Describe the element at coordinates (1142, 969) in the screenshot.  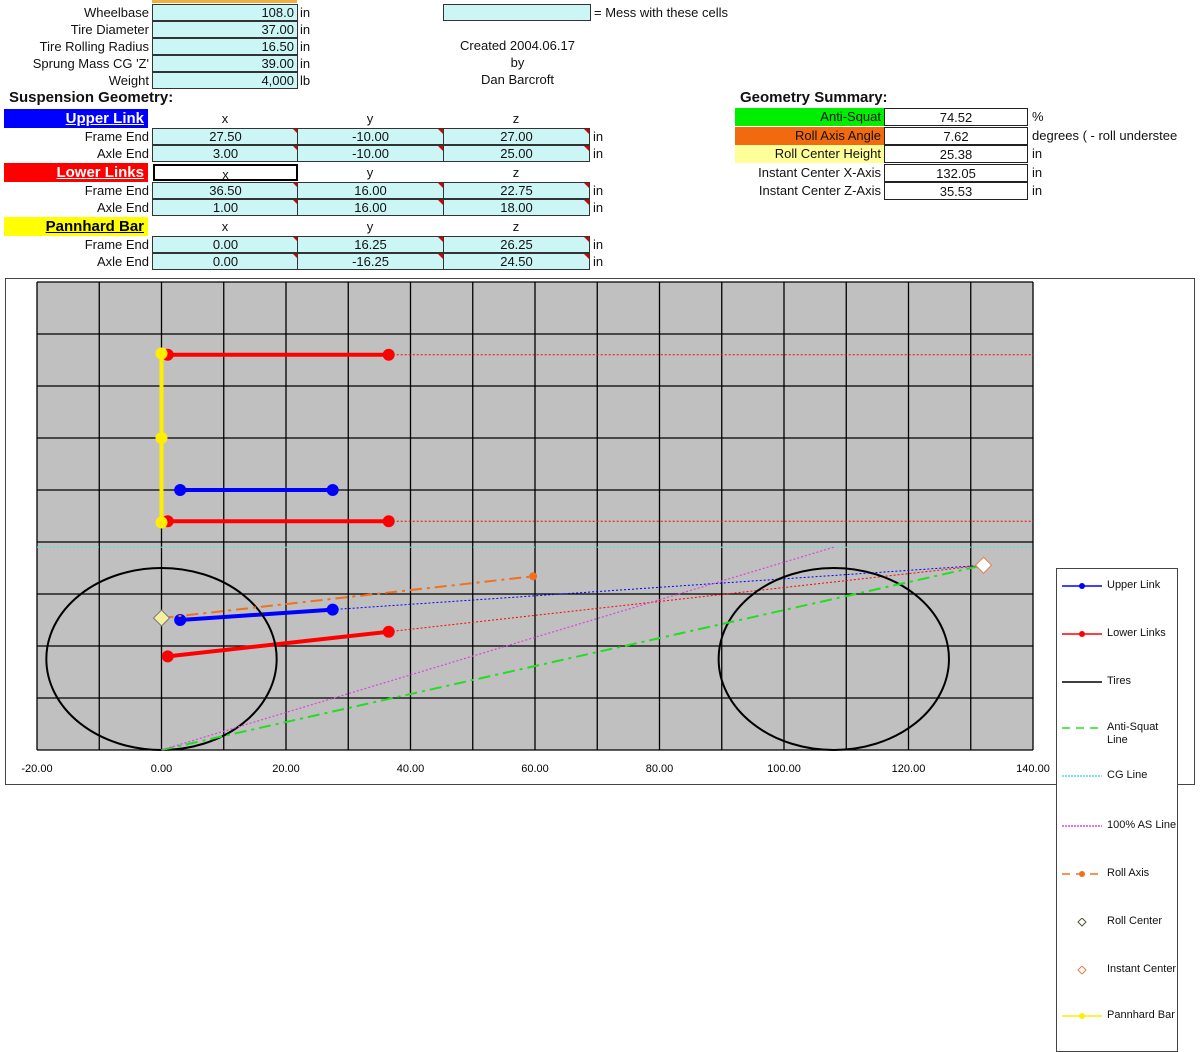
I see `legend-label: Instant Center` at that location.